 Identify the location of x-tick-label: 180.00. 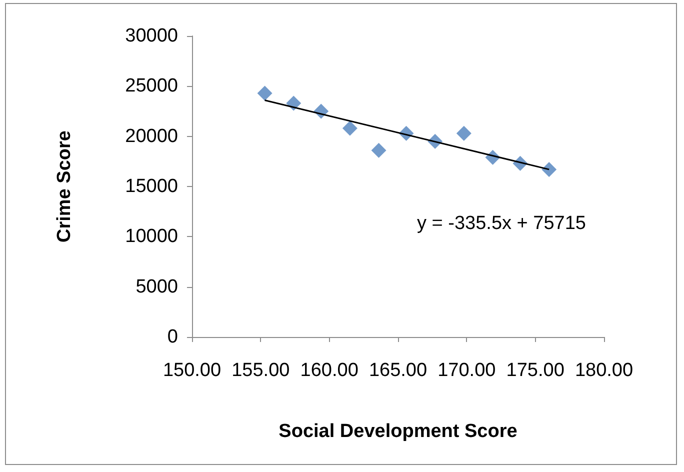
(604, 370).